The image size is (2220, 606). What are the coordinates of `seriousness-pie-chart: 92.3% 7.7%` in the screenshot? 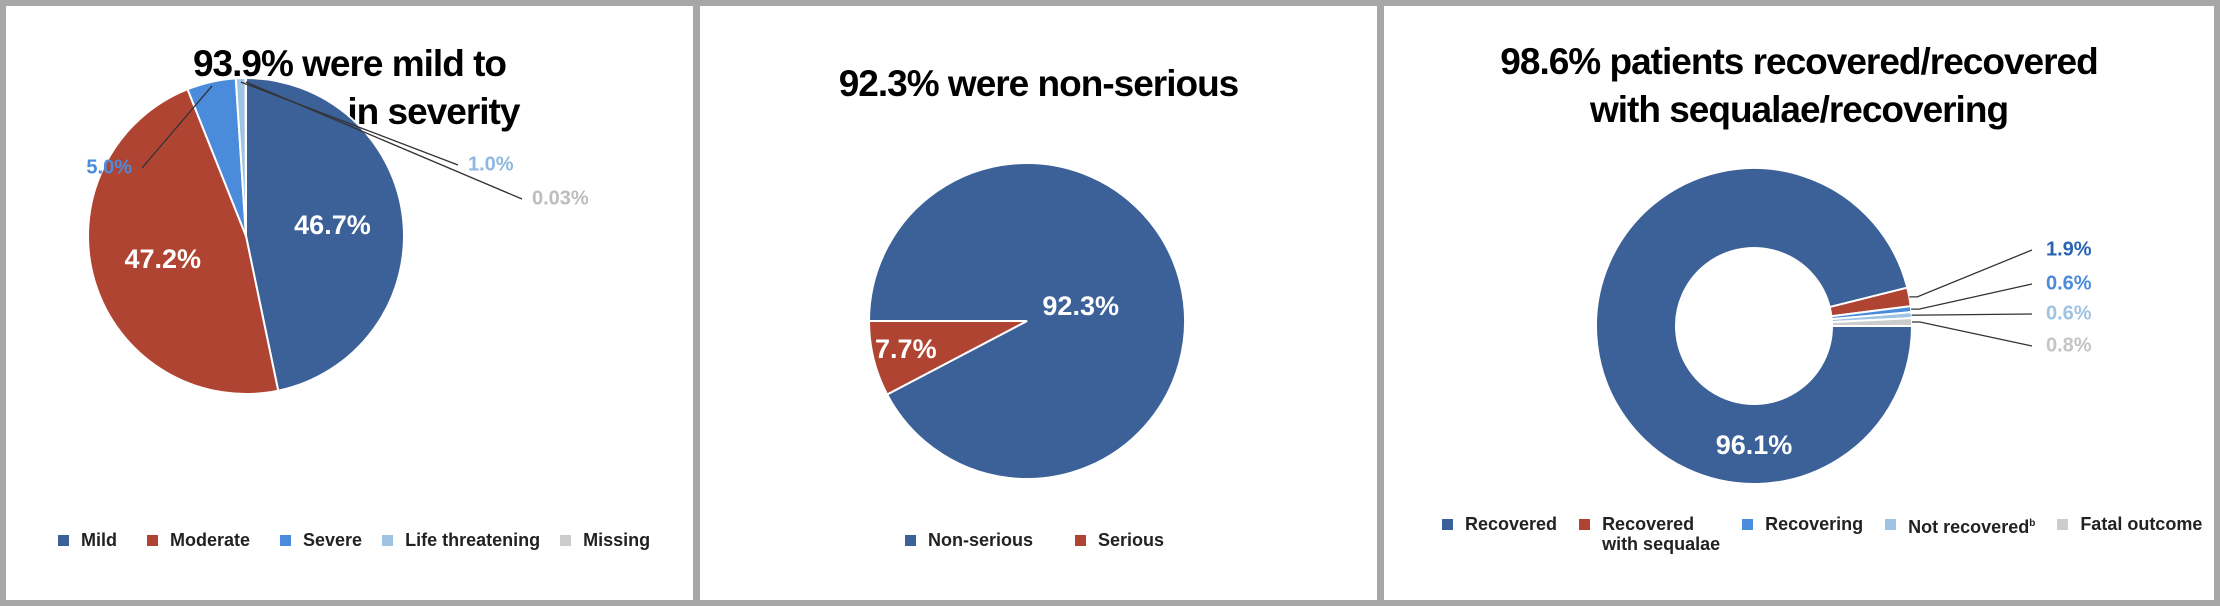 It's located at (1026, 321).